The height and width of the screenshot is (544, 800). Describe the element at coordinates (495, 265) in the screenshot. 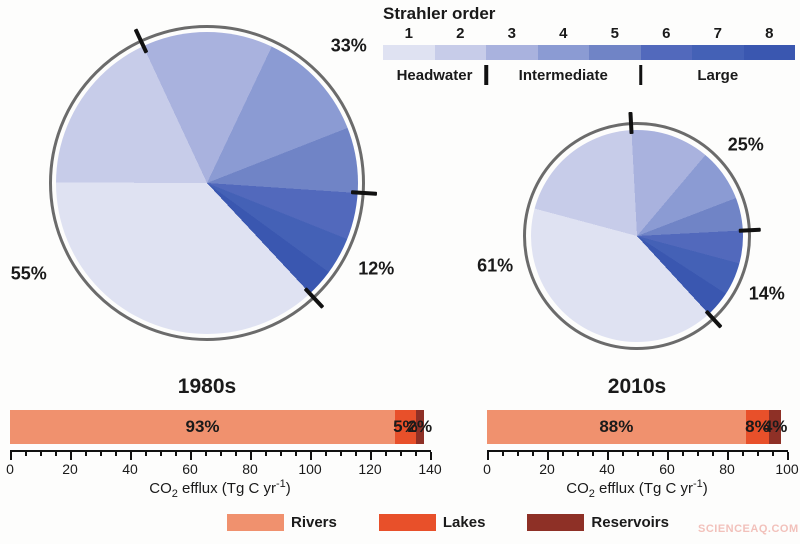

I see `pie-percentage-label: 61%` at that location.